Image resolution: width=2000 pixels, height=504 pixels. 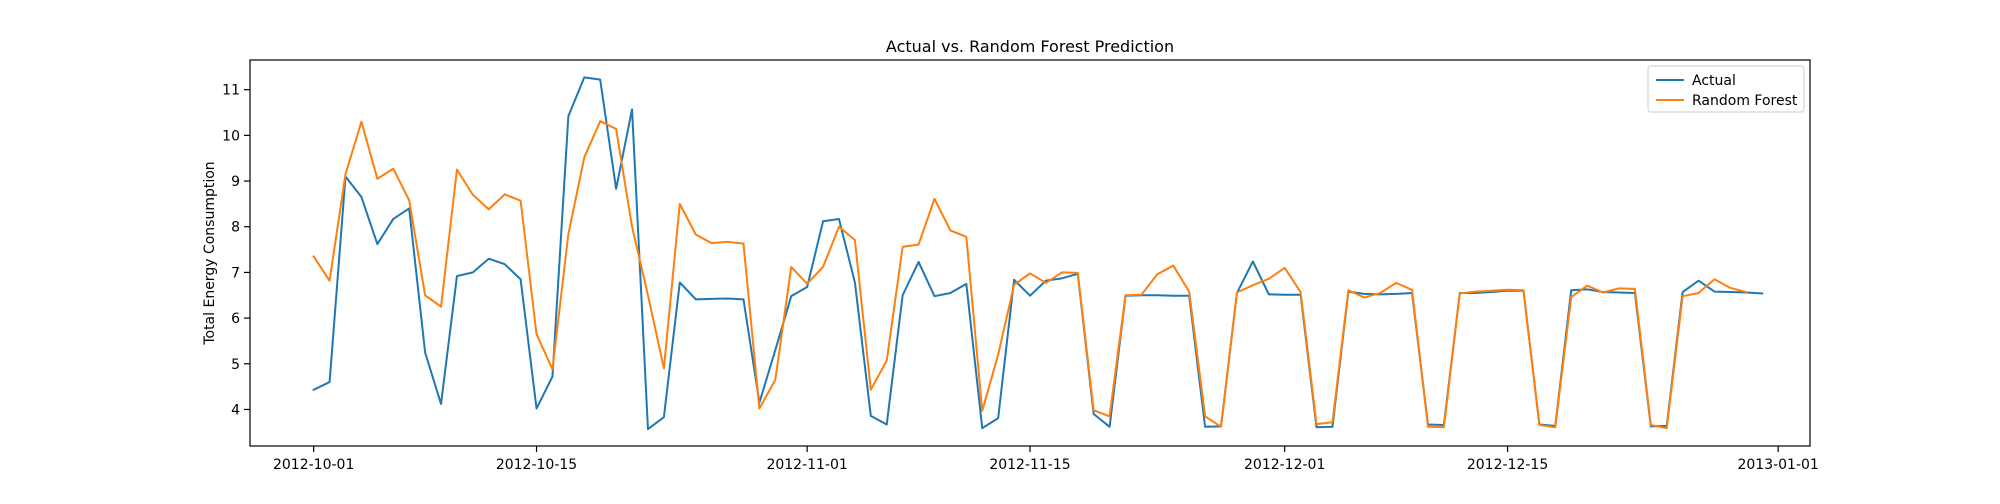 I want to click on x-tick-label: 2012-12-15, so click(x=1507, y=465).